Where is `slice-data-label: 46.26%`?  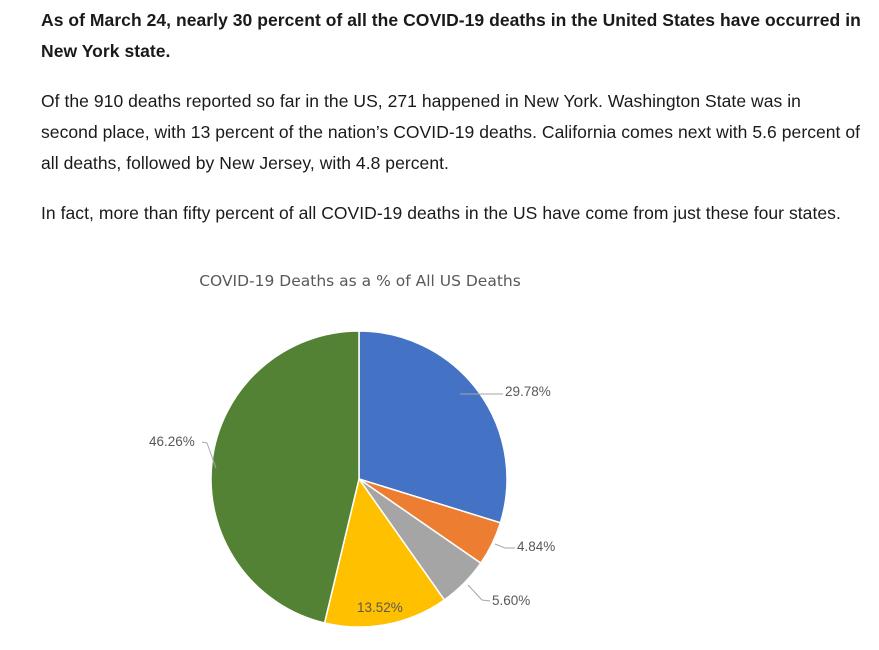 slice-data-label: 46.26% is located at coordinates (172, 441).